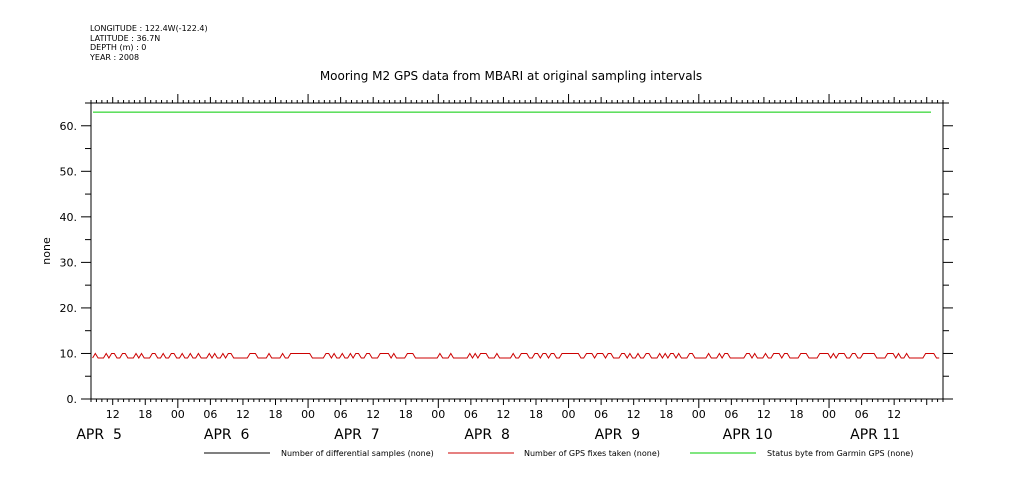 This screenshot has width=1009, height=504. What do you see at coordinates (69, 308) in the screenshot?
I see `y-tick-label: 20.` at bounding box center [69, 308].